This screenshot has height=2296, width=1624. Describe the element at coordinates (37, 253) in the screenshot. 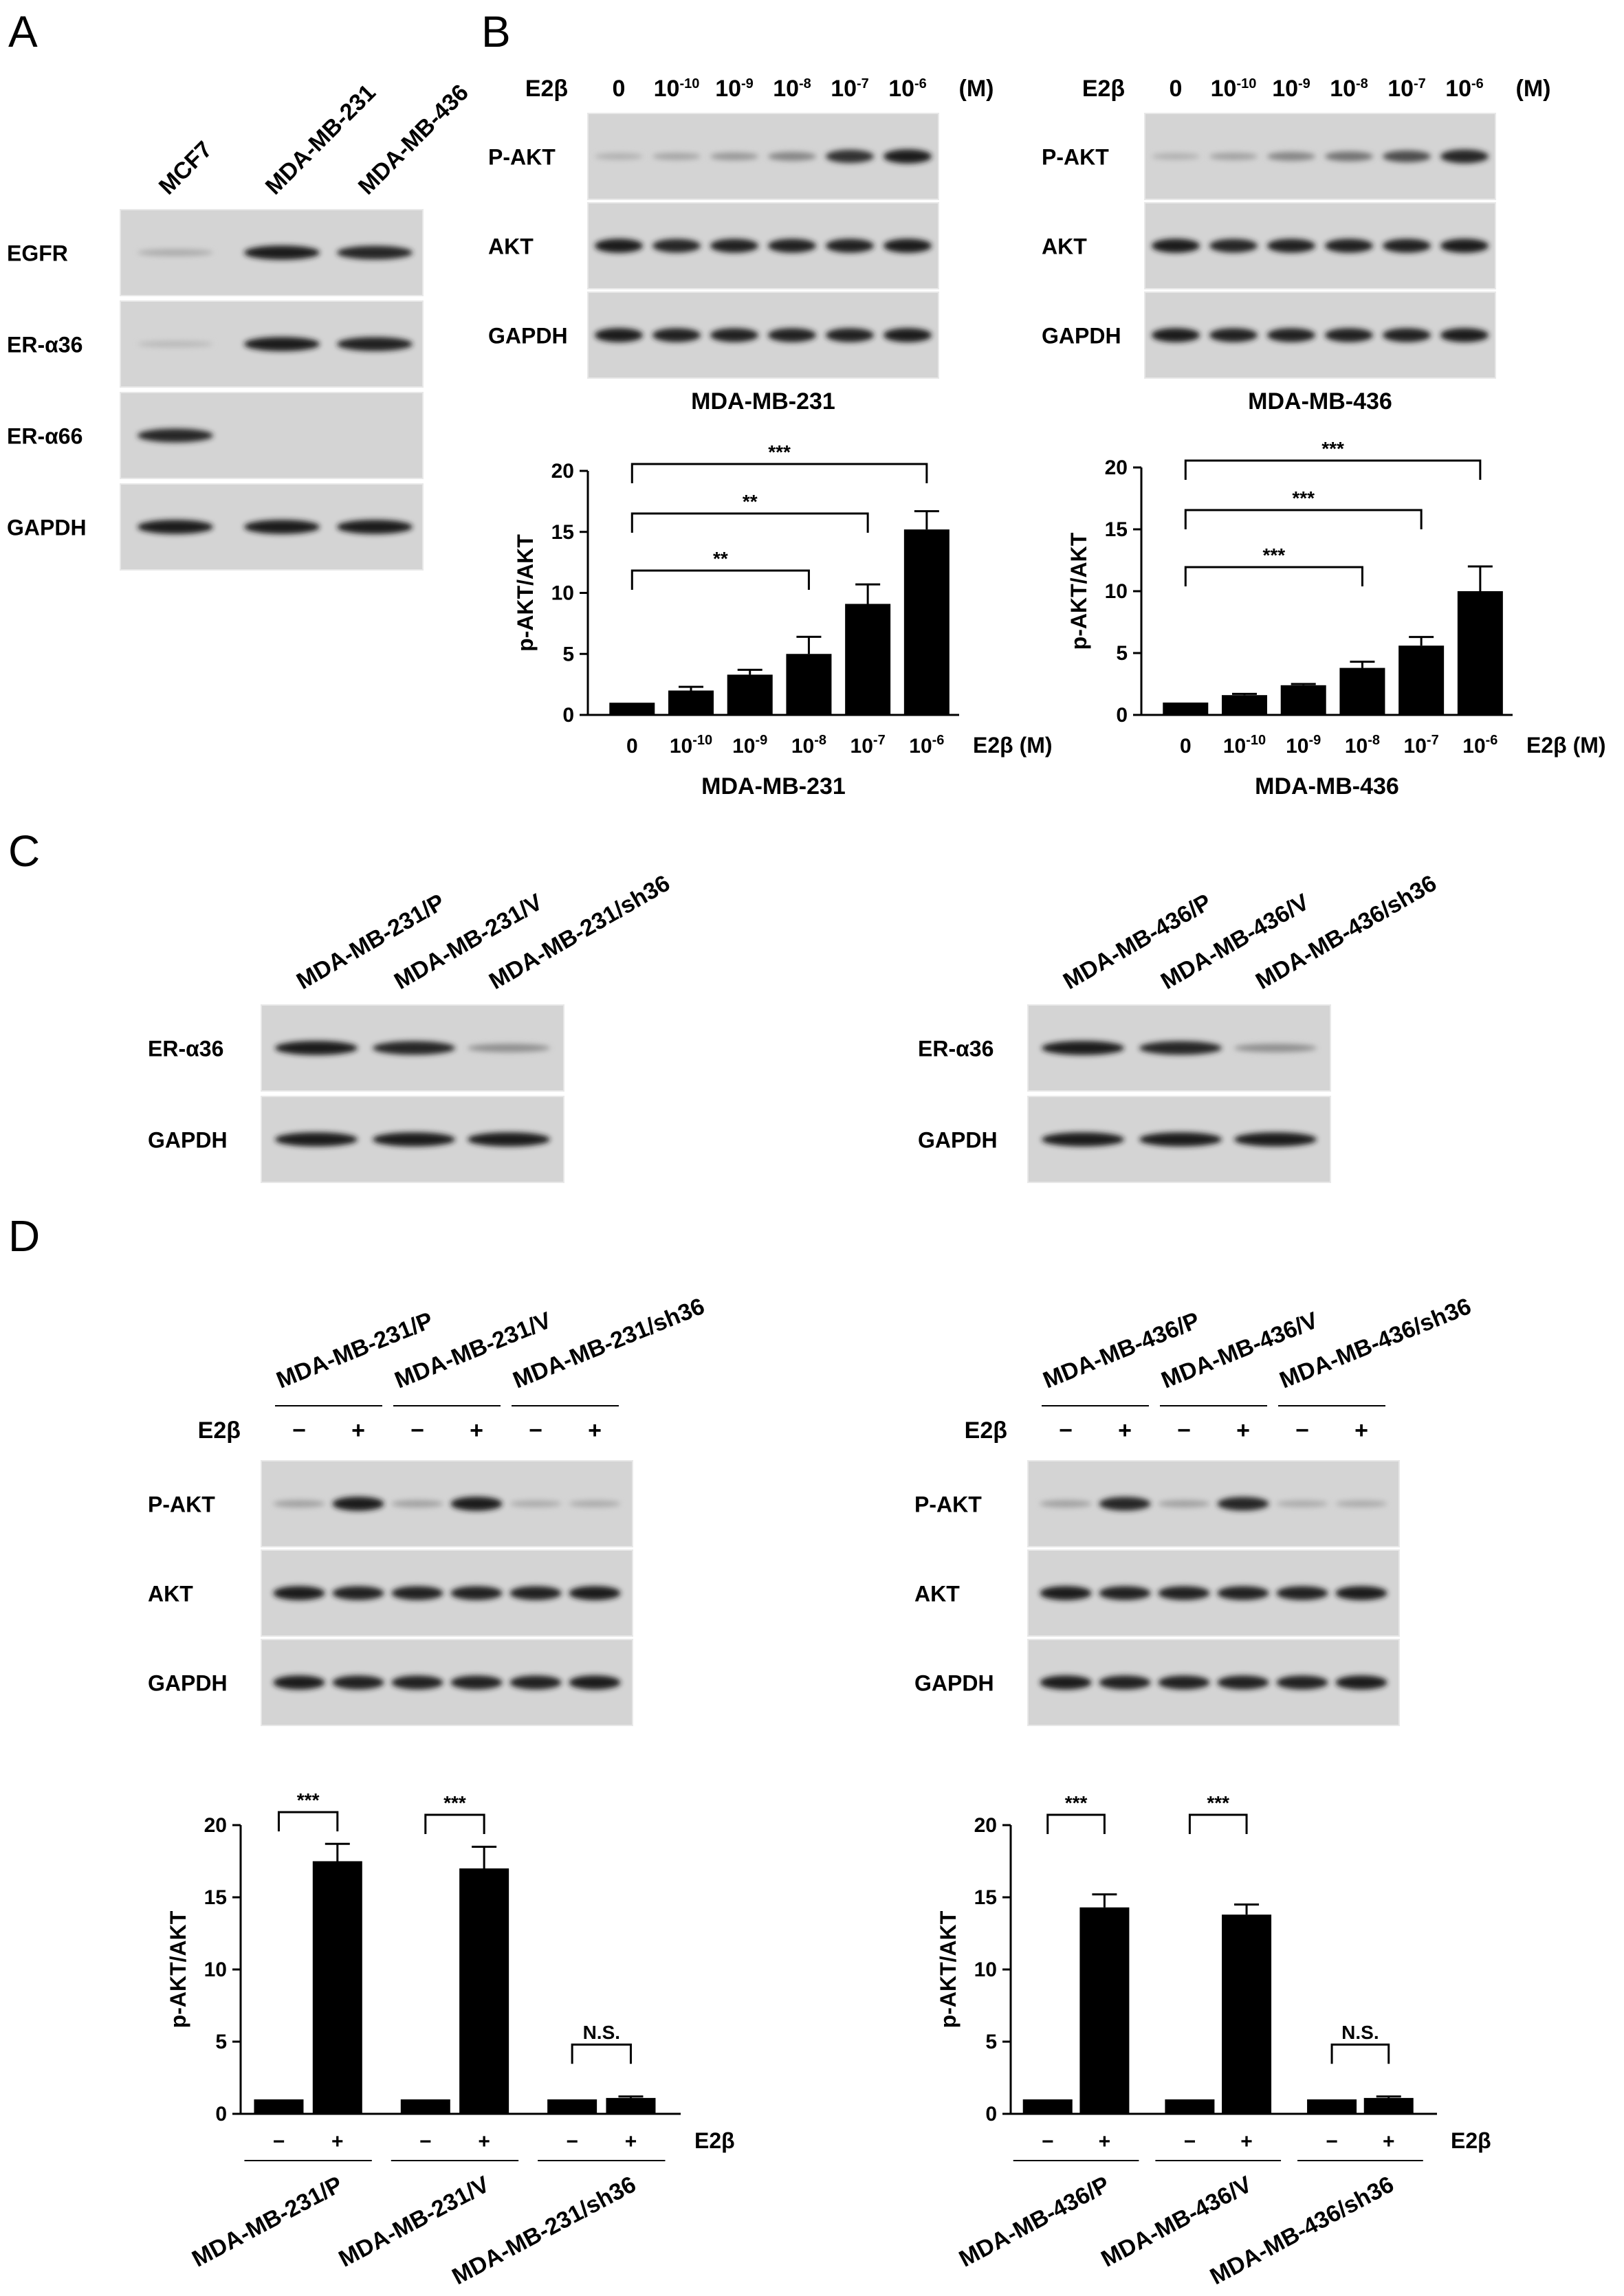

I see `row-label-egfr: EGFR` at that location.